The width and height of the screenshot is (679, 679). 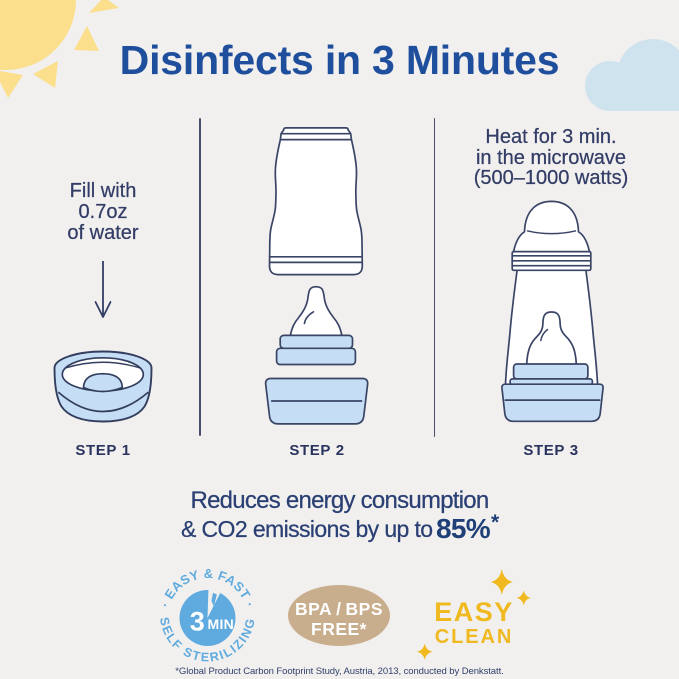 What do you see at coordinates (221, 624) in the screenshot?
I see `svg-text: MIN` at bounding box center [221, 624].